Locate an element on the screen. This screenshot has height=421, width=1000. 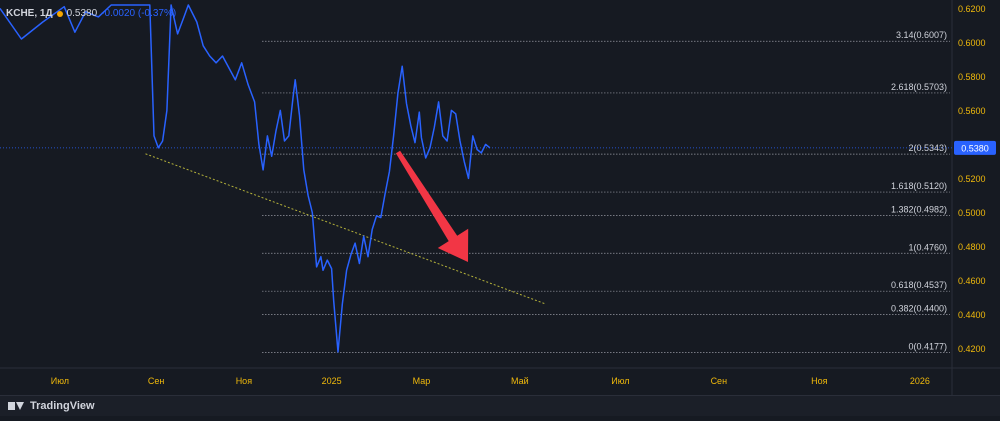
y-tick-label: 0.5000 is located at coordinates (972, 213).